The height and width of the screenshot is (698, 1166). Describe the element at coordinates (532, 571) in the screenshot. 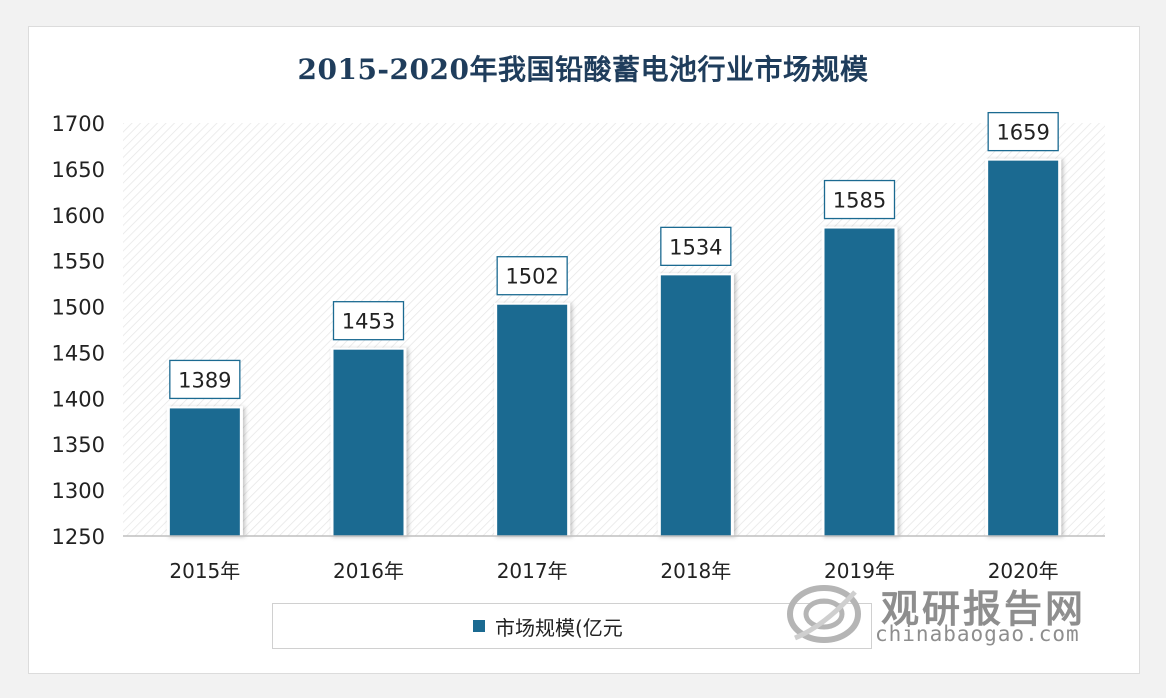

I see `x-tick-label: 2017年` at that location.